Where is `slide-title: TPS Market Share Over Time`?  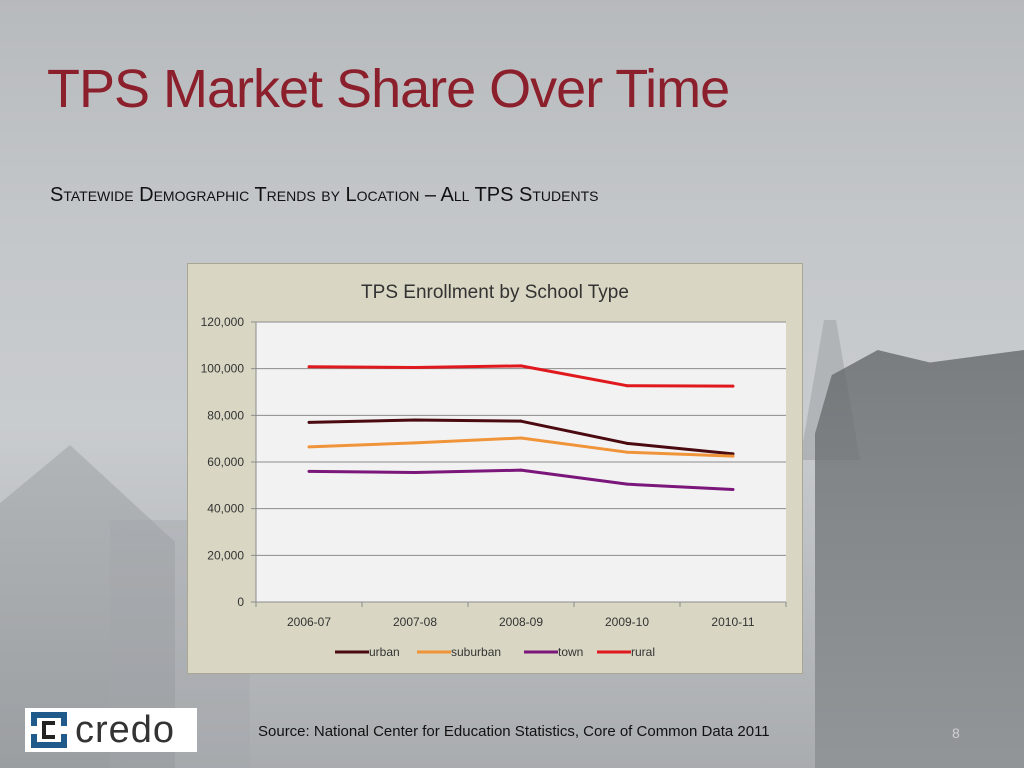 slide-title: TPS Market Share Over Time is located at coordinates (388, 89).